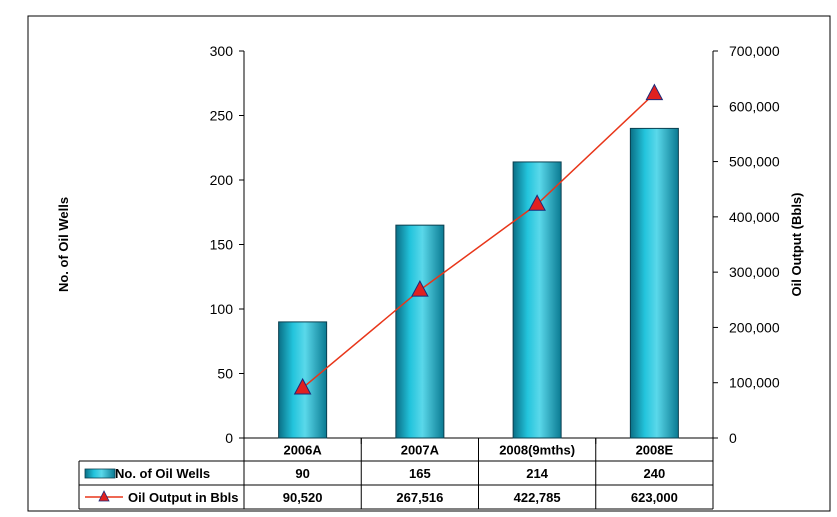 The width and height of the screenshot is (837, 517). Describe the element at coordinates (754, 327) in the screenshot. I see `y2-tick-label: 200,000` at that location.